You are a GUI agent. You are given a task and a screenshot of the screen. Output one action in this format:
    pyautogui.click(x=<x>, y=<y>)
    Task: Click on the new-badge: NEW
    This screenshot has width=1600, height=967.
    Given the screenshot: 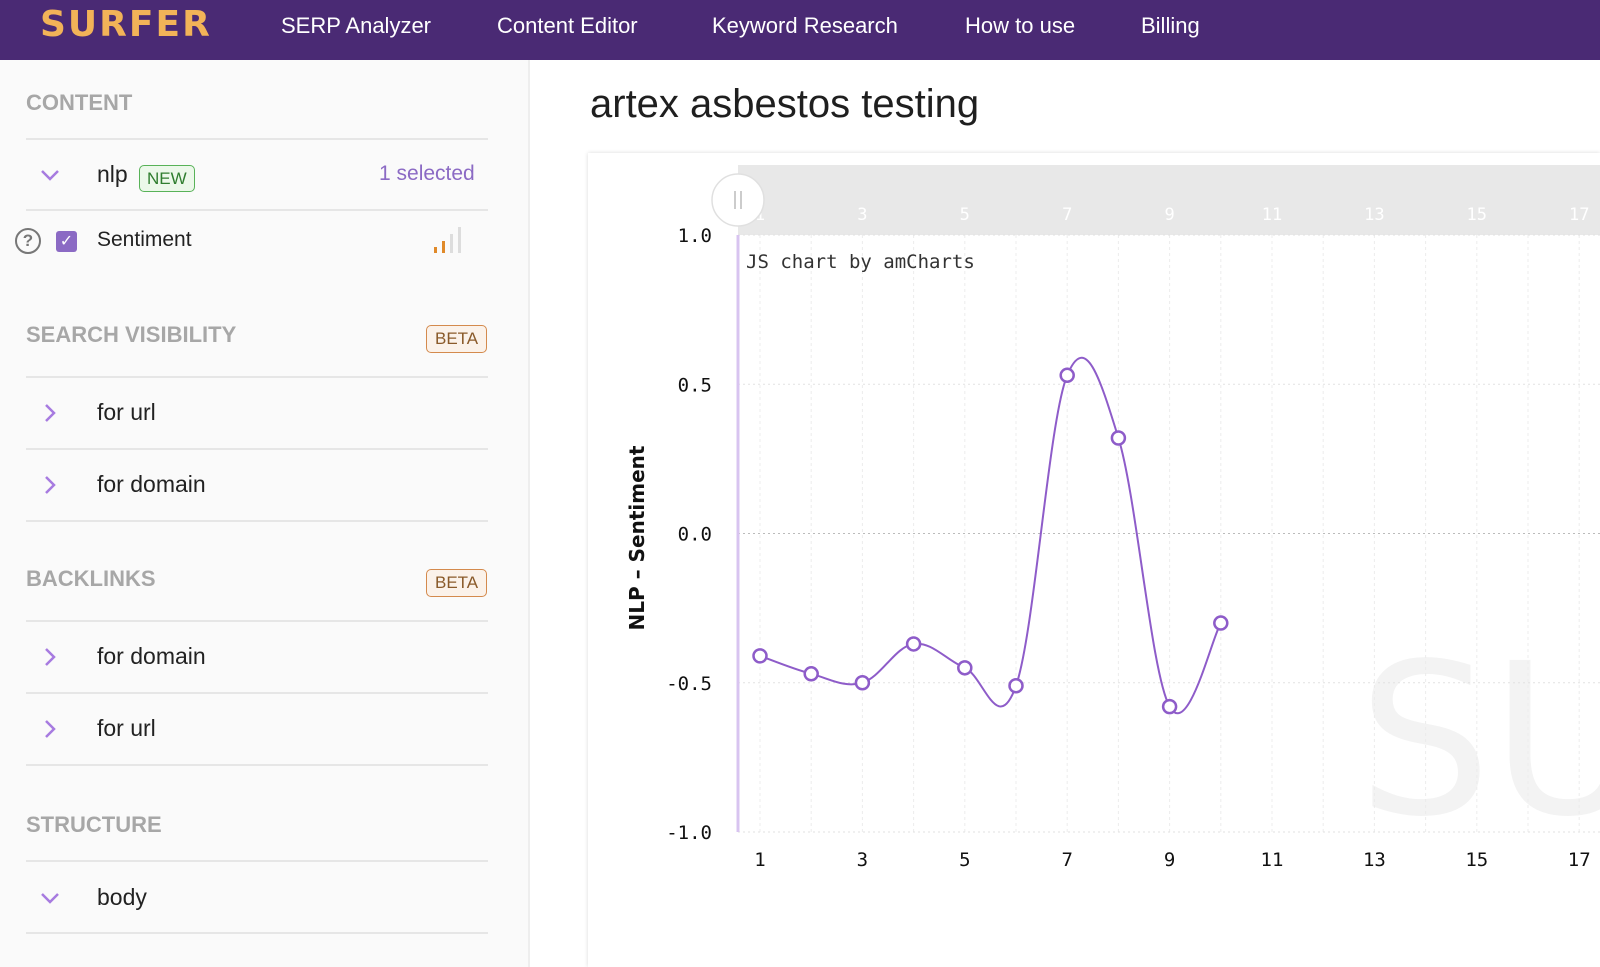 What is the action you would take?
    pyautogui.click(x=167, y=178)
    